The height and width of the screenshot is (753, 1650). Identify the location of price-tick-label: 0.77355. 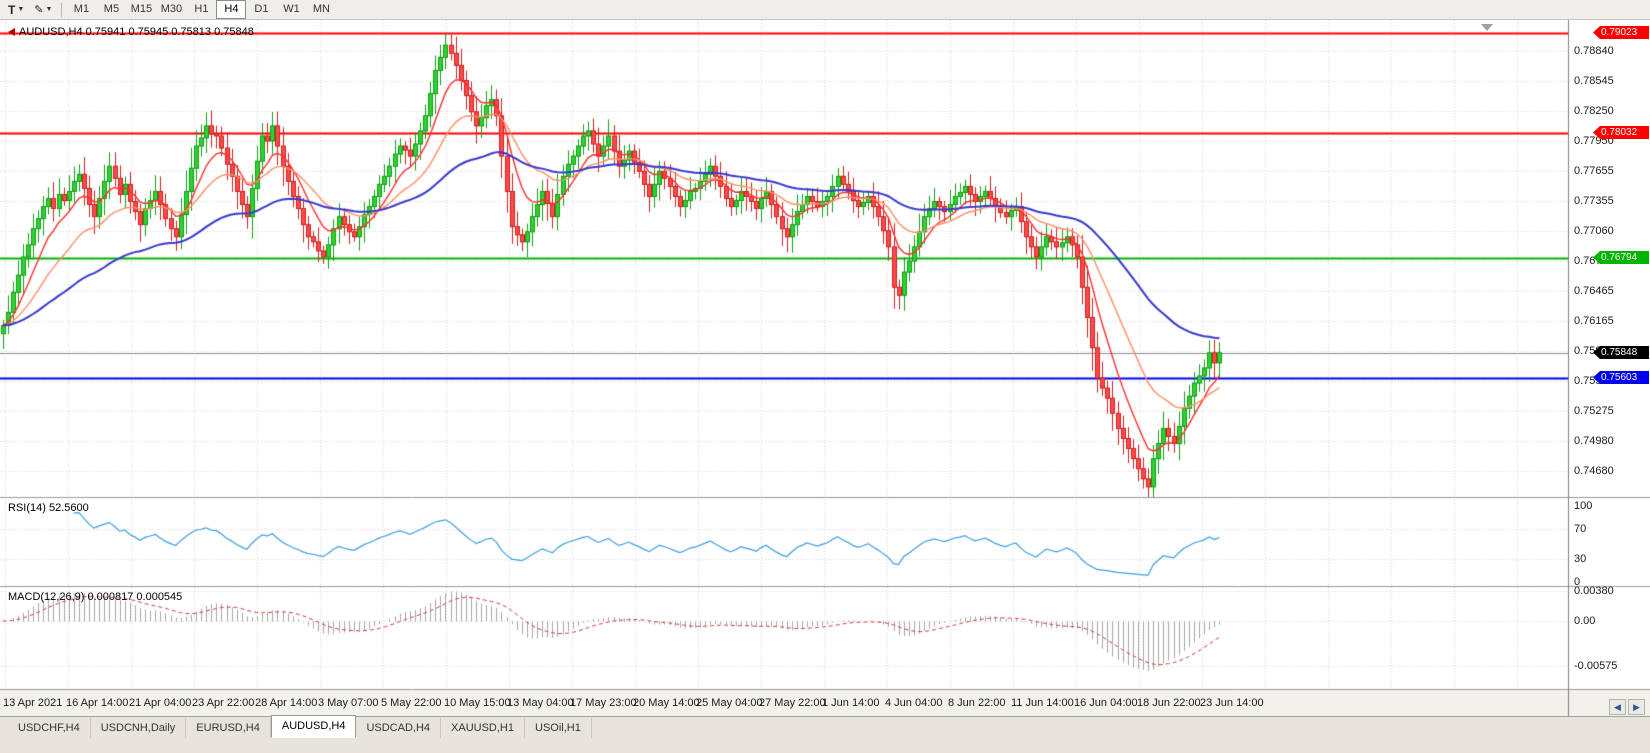
(1594, 201).